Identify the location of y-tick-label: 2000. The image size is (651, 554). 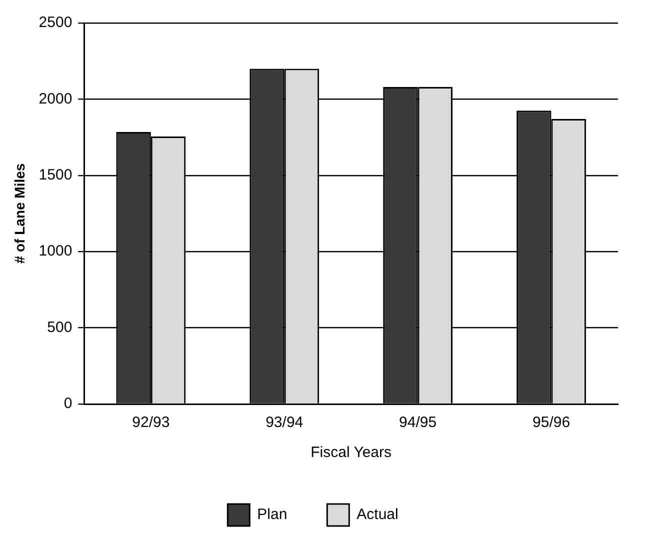
(55, 99).